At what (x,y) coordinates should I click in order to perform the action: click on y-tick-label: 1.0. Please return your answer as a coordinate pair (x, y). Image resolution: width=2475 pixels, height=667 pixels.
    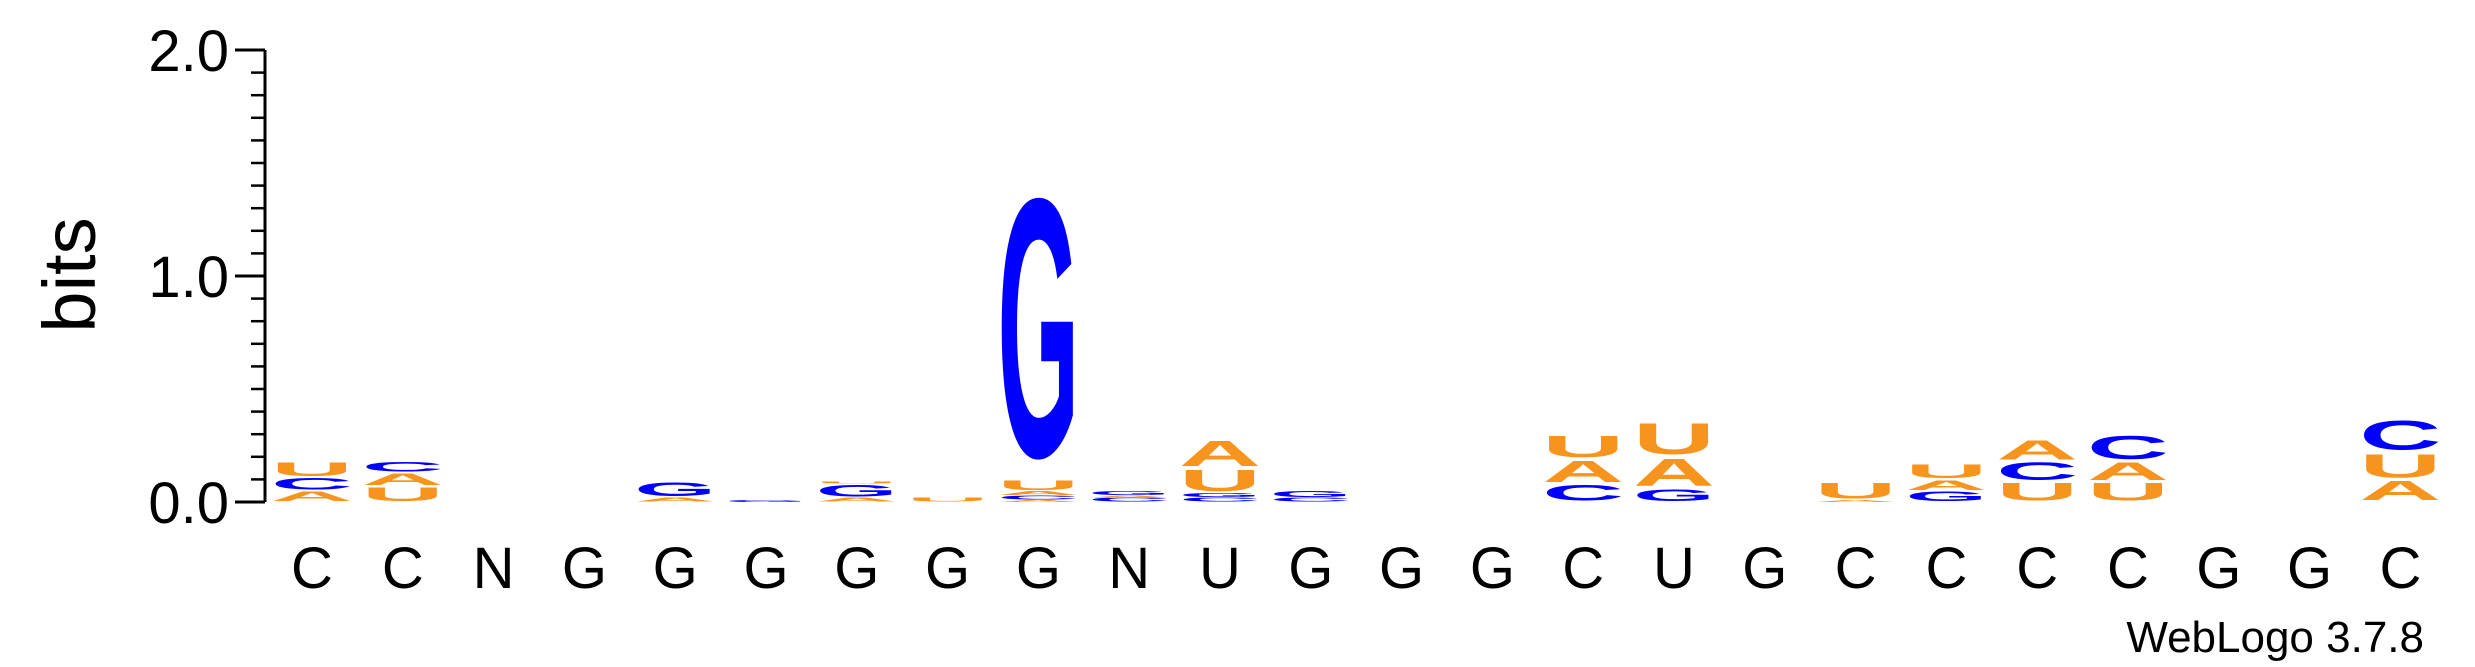
    Looking at the image, I should click on (188, 277).